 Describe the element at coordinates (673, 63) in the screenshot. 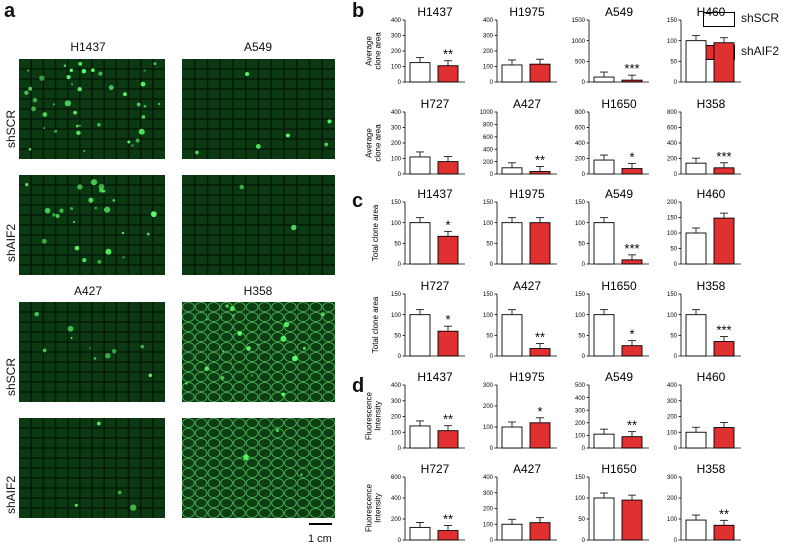

I see `y-tick-label: 50` at that location.